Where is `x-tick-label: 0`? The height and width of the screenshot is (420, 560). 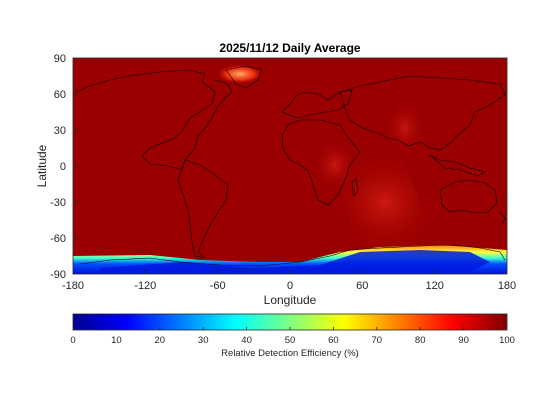
x-tick-label: 0 is located at coordinates (290, 286).